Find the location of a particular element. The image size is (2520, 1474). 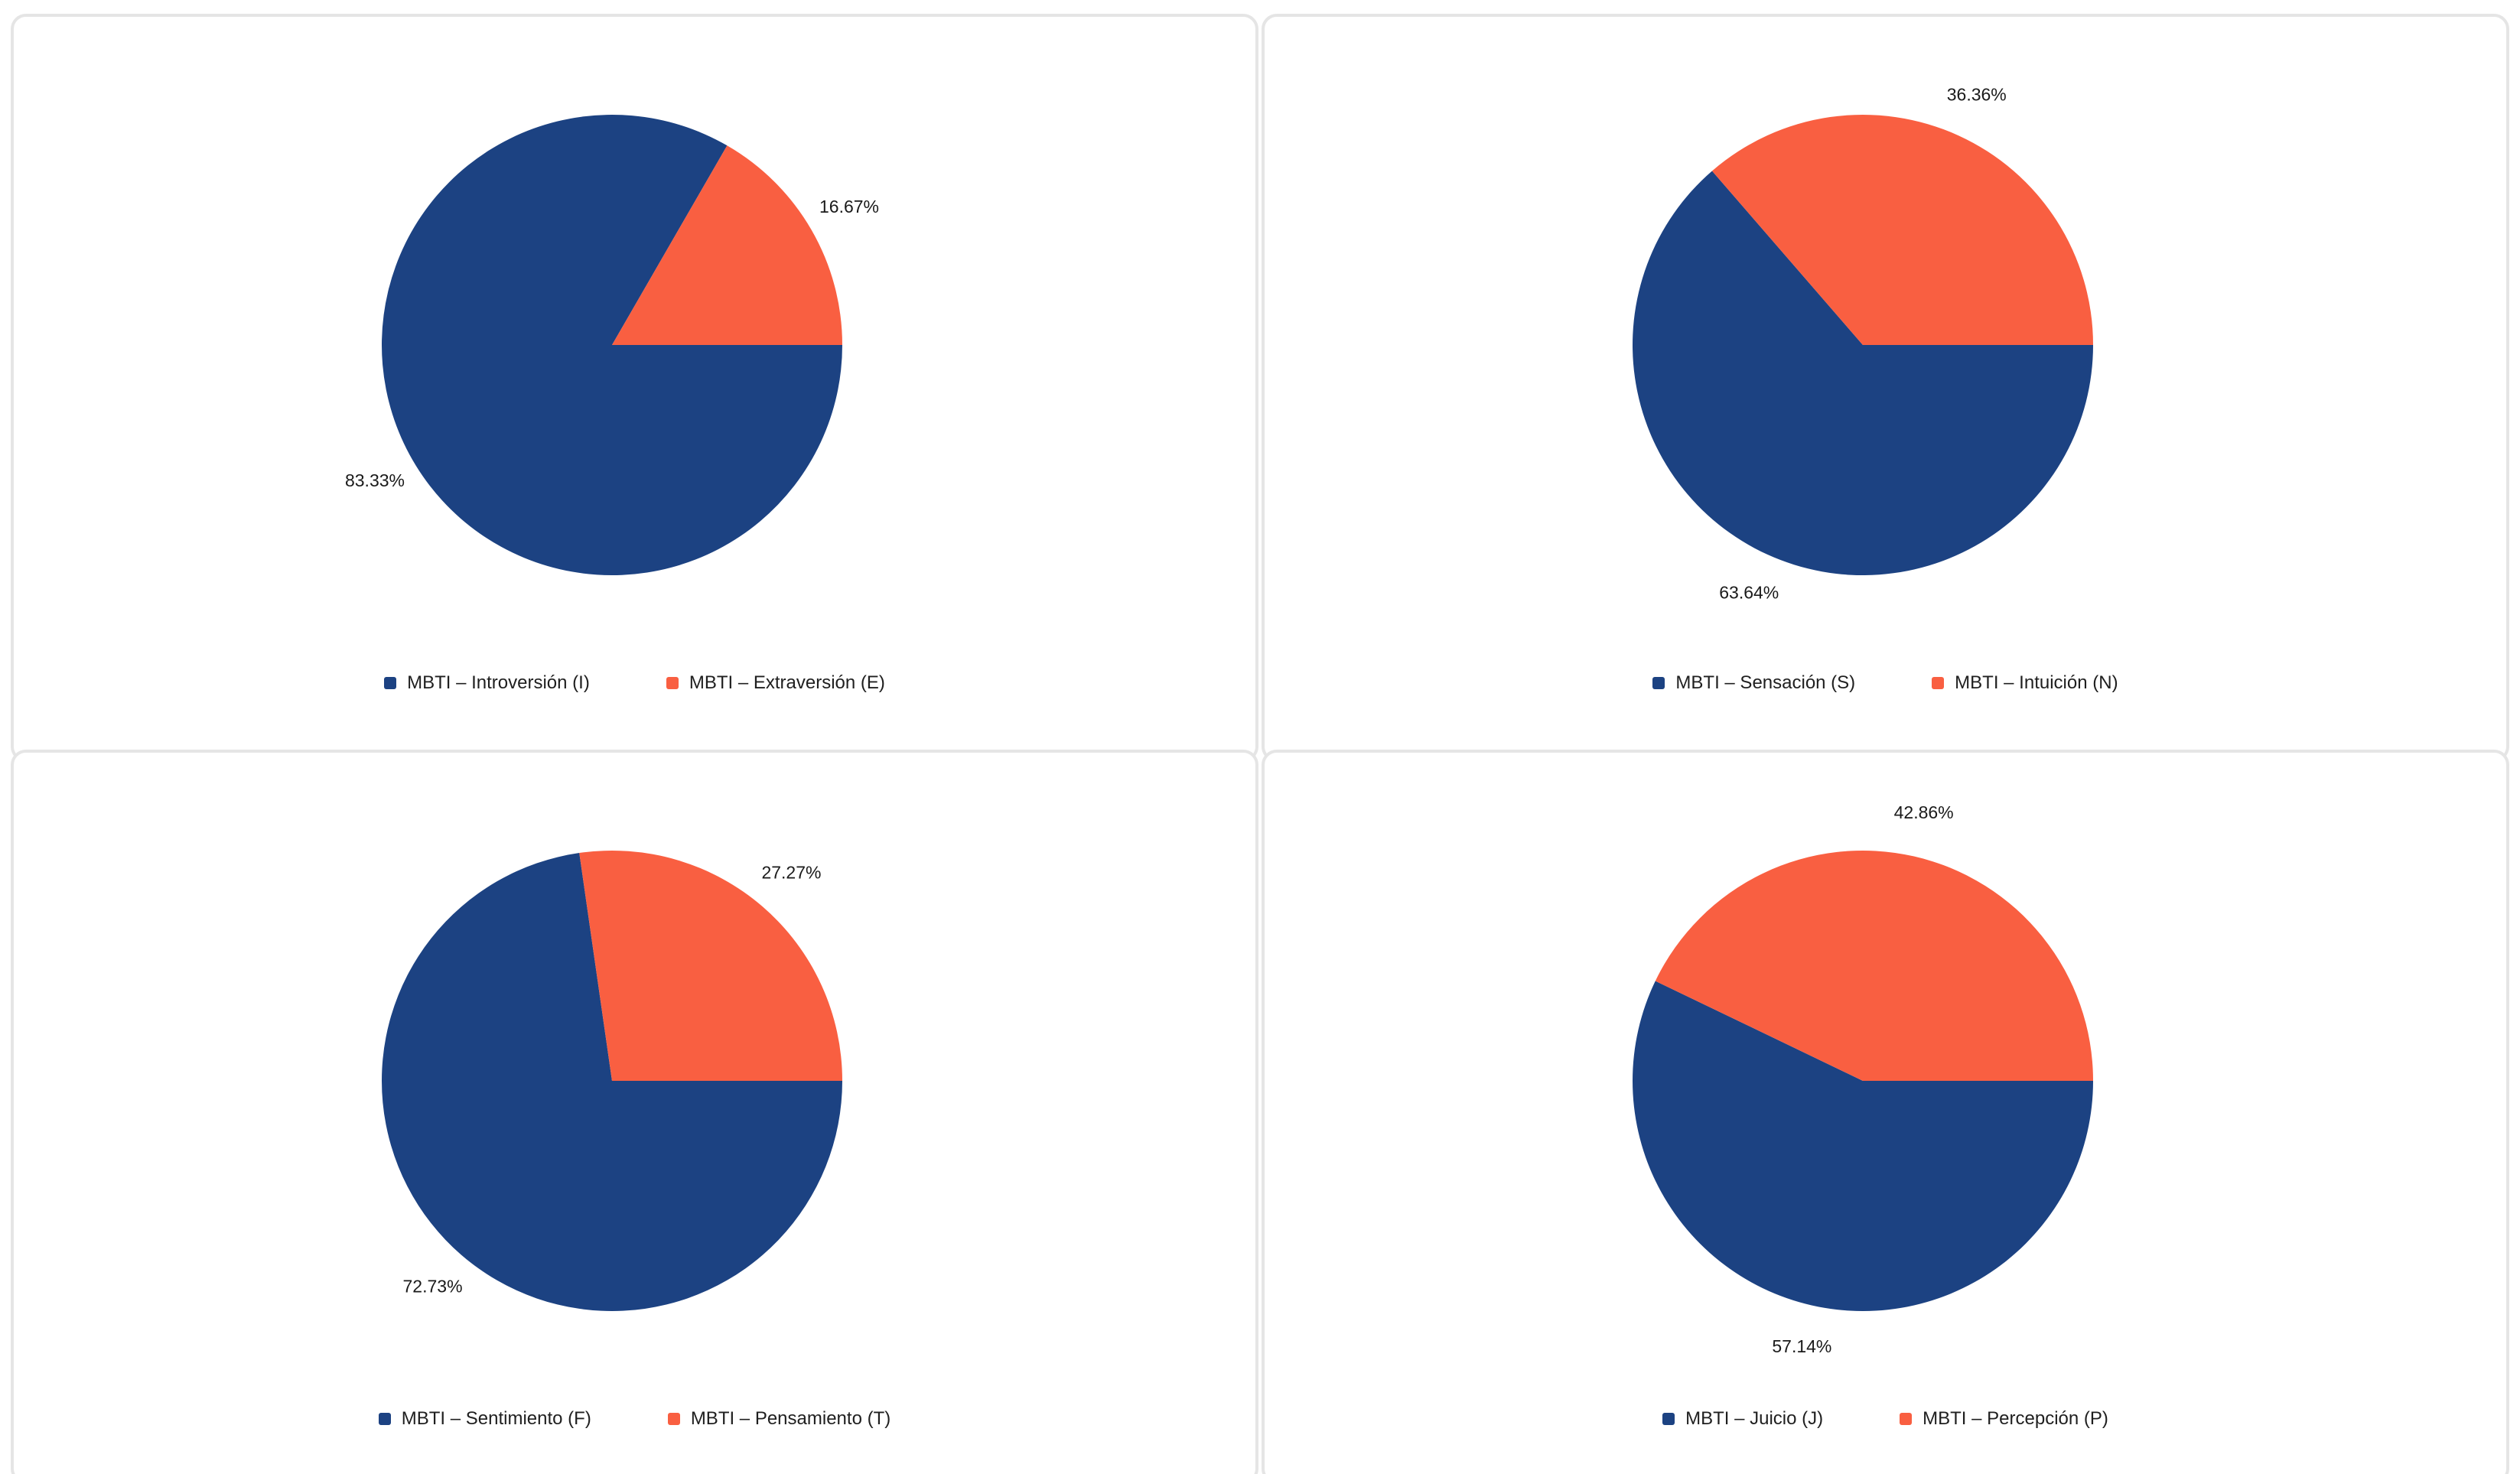

legend-label: MBTI – Introversión (I) is located at coordinates (498, 682).